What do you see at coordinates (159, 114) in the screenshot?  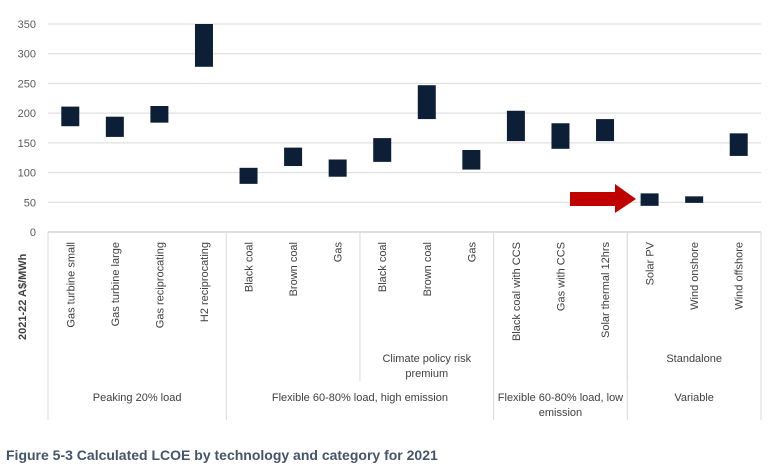 I see `bar-gas-reciprocating` at bounding box center [159, 114].